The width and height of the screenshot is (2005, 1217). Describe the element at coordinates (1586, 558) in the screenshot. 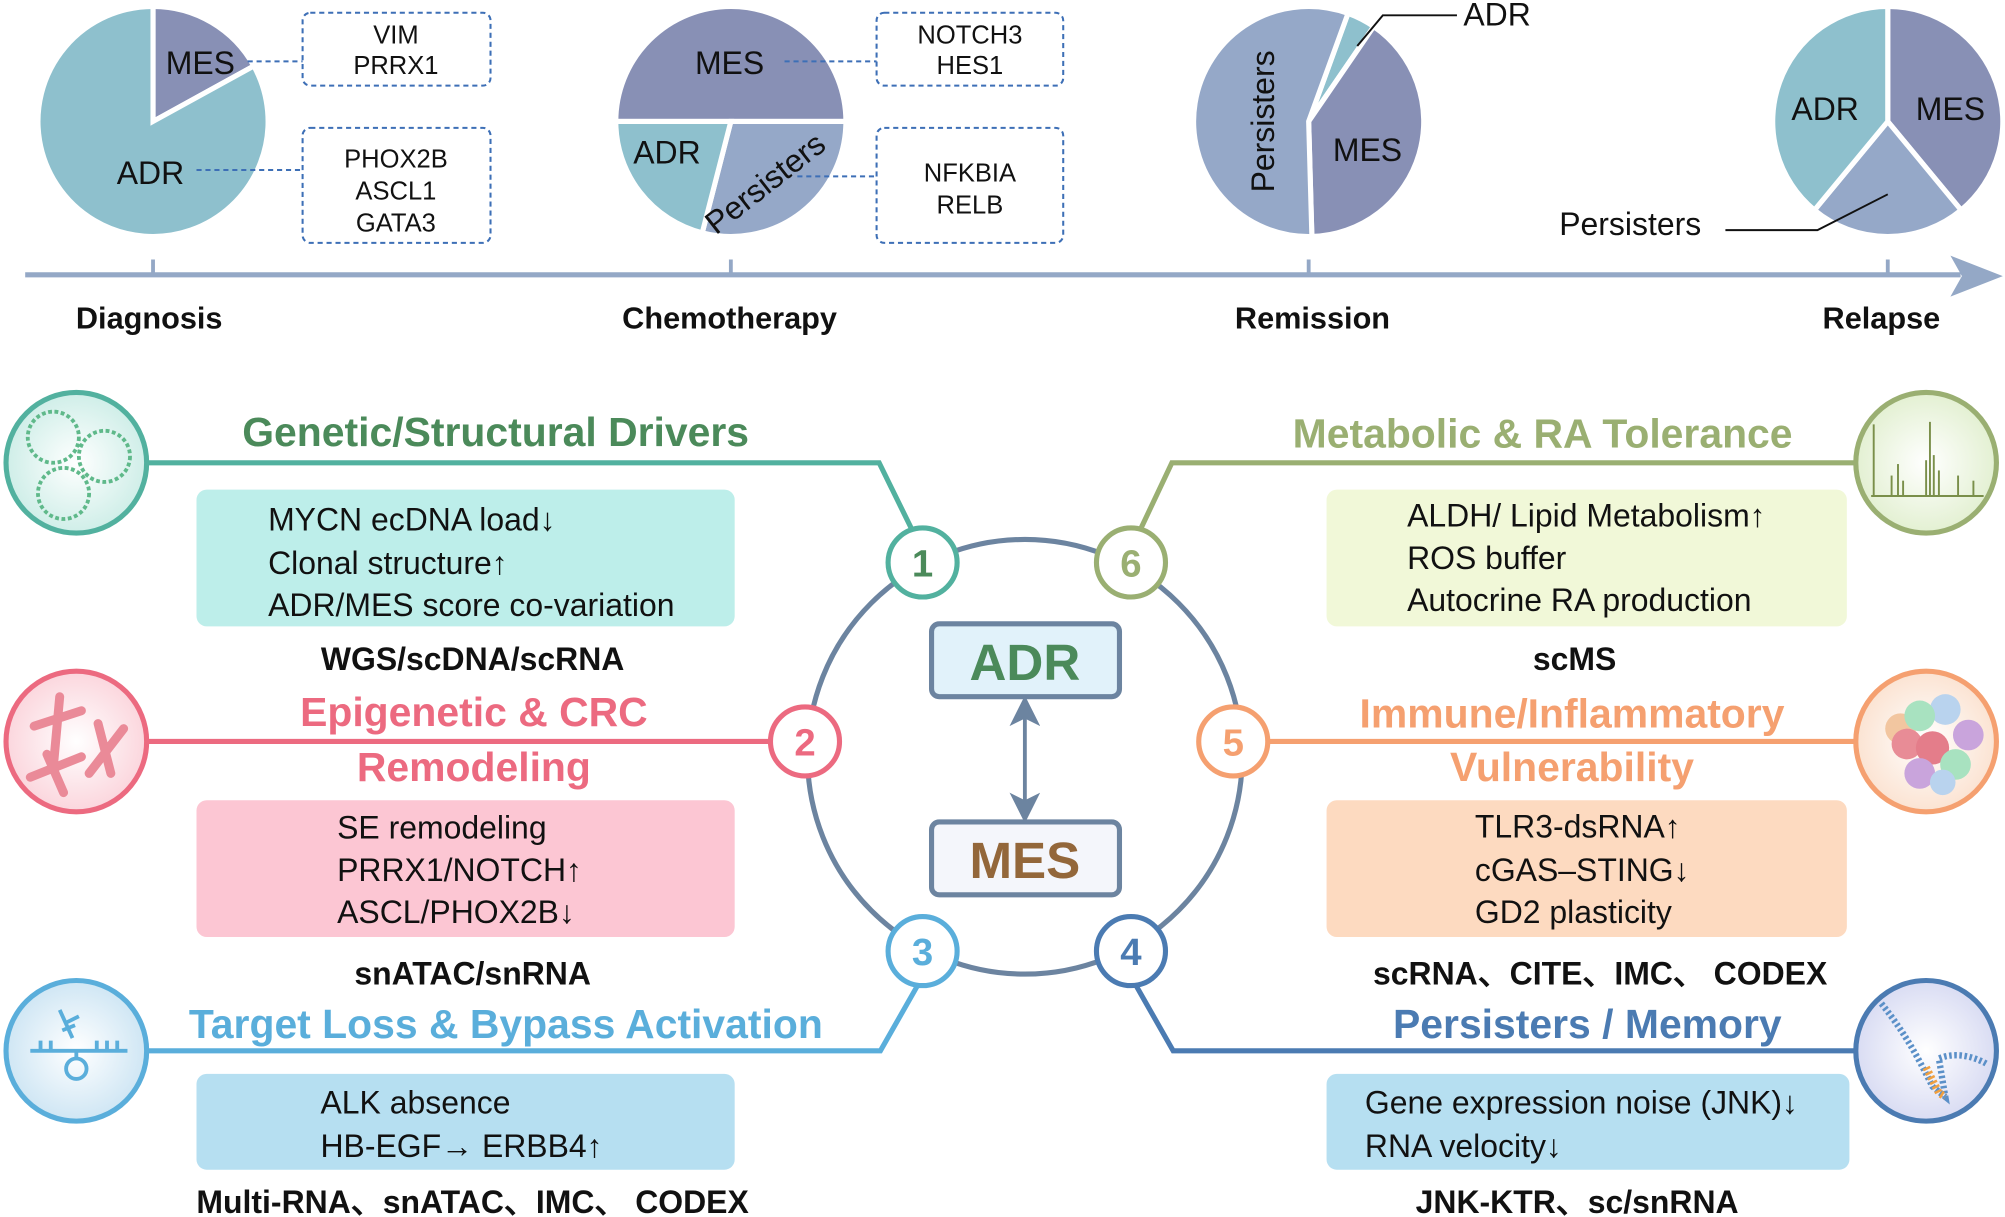

I see `module-6-box` at that location.